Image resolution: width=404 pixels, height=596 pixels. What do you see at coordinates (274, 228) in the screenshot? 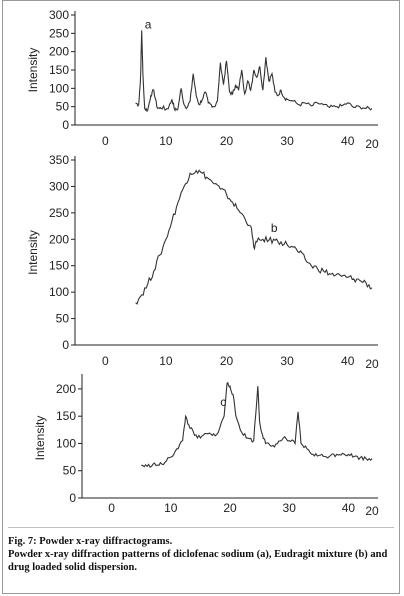
I see `panel-label: b` at bounding box center [274, 228].